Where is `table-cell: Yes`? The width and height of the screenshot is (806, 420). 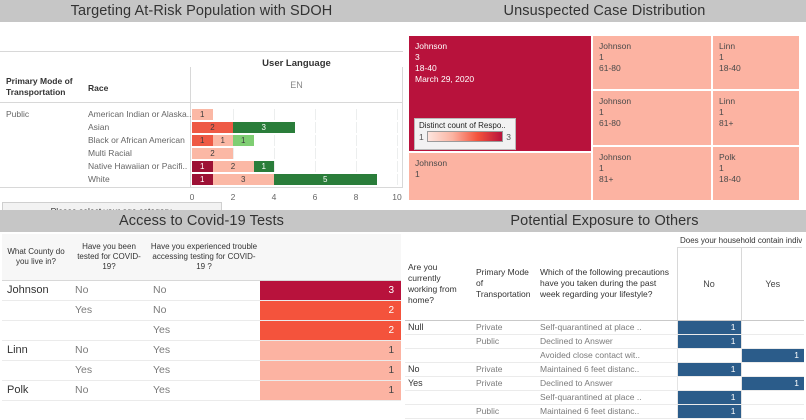
table-cell: Yes is located at coordinates (204, 350).